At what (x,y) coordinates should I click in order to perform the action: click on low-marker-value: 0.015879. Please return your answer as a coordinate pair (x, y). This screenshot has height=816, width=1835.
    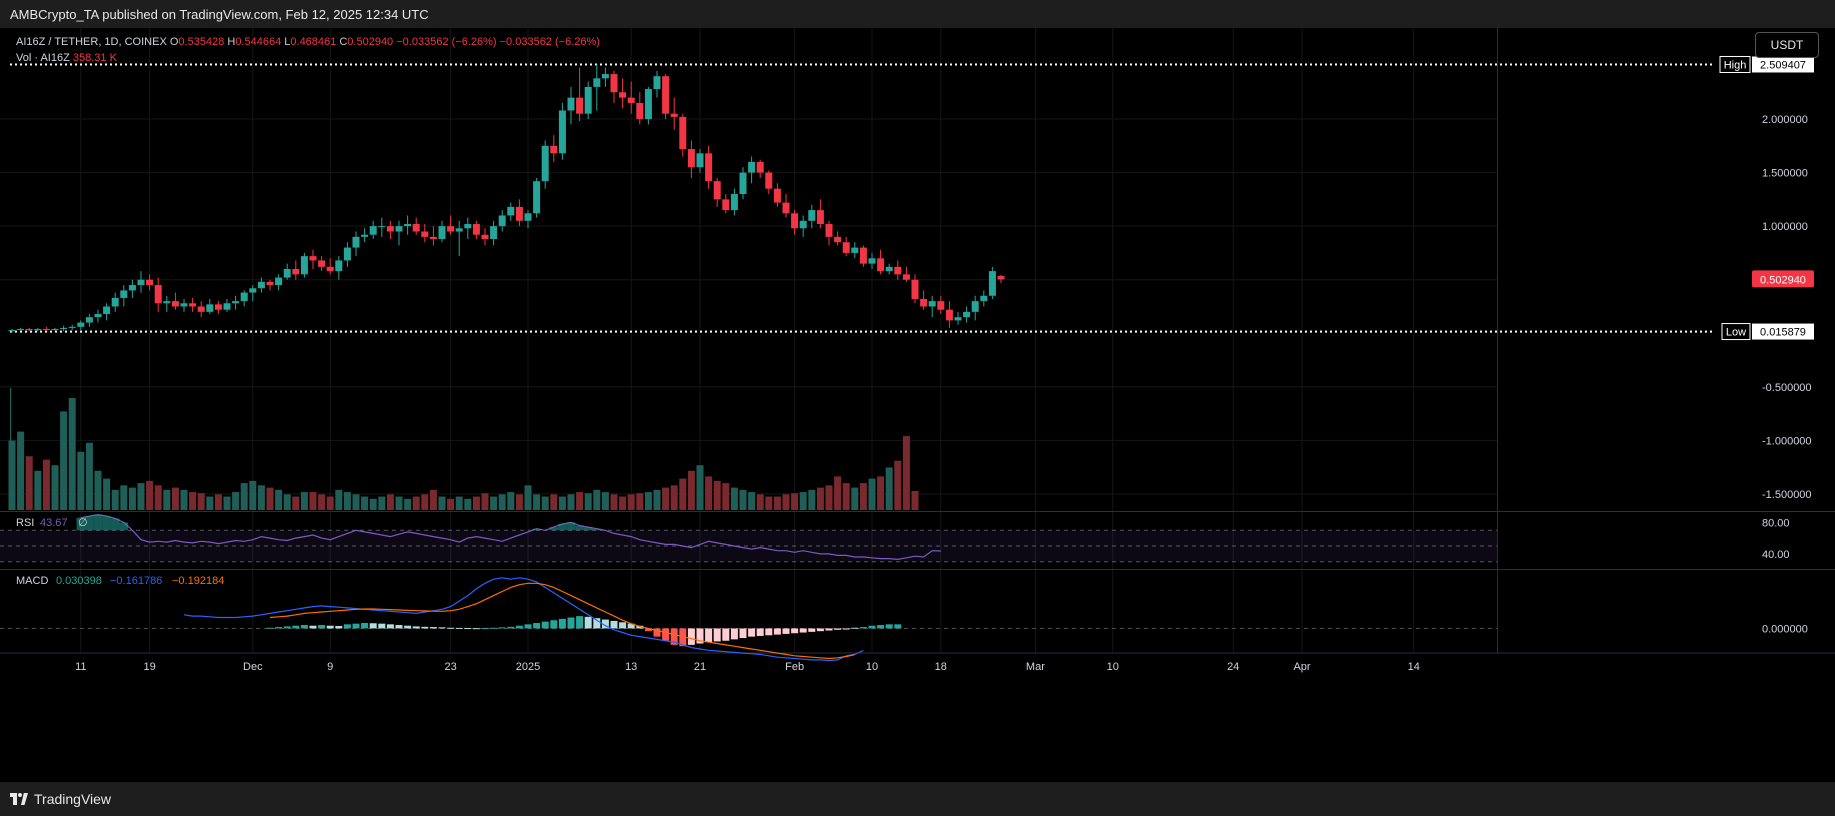
    Looking at the image, I should click on (1783, 333).